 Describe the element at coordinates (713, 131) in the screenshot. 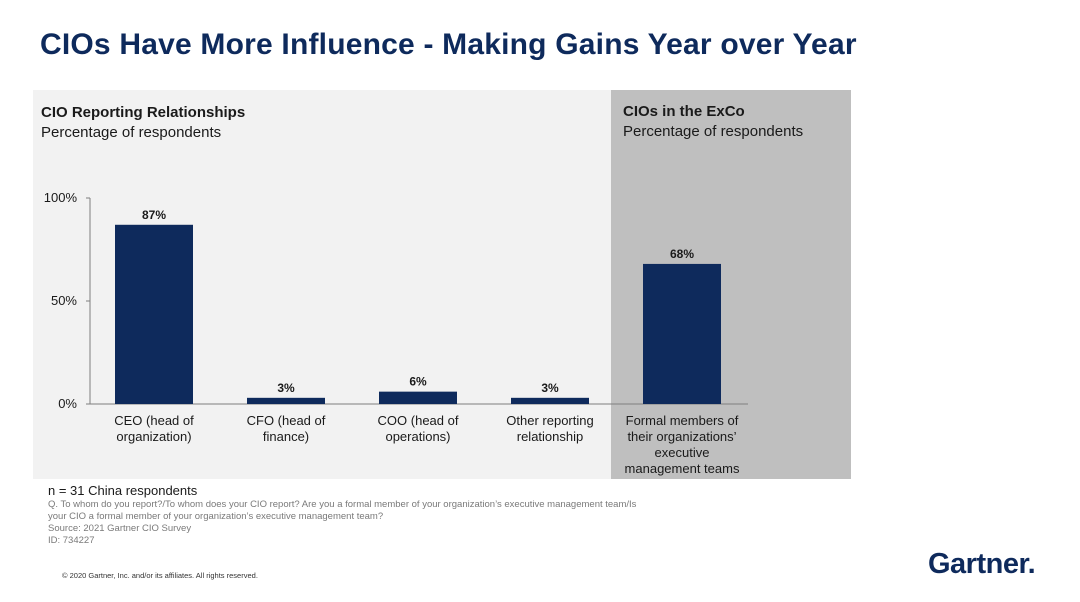

I see `exco-panel-subheading: Percentage of respondents` at that location.